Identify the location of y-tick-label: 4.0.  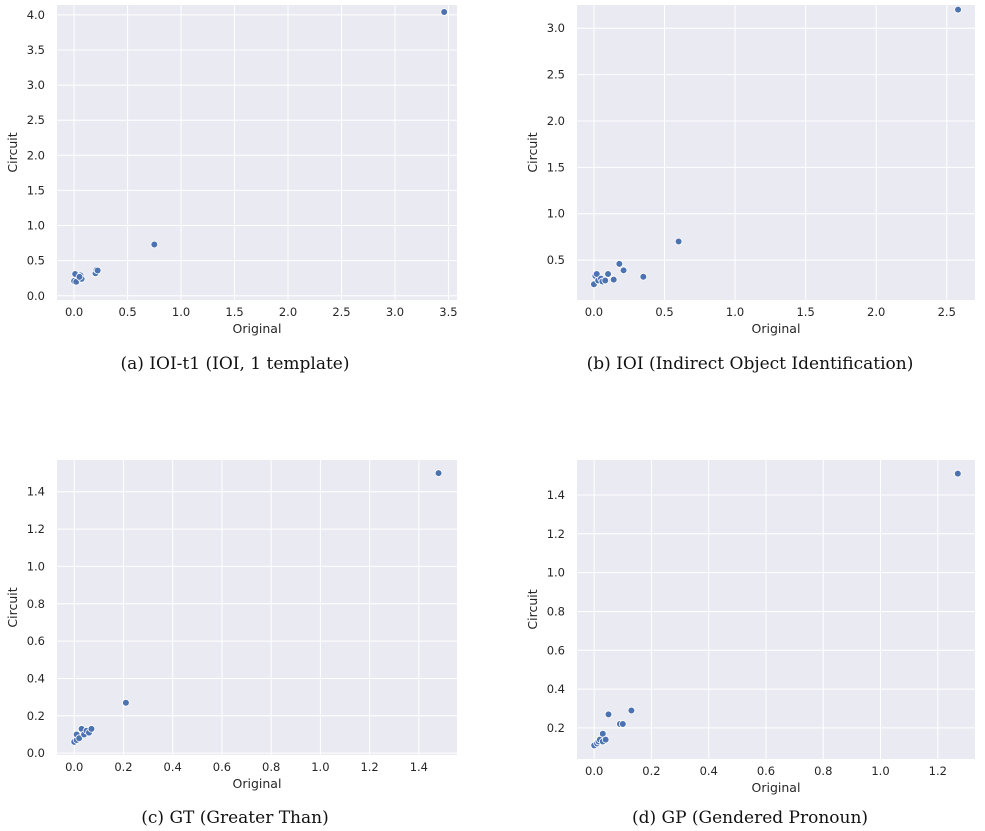
(36, 15).